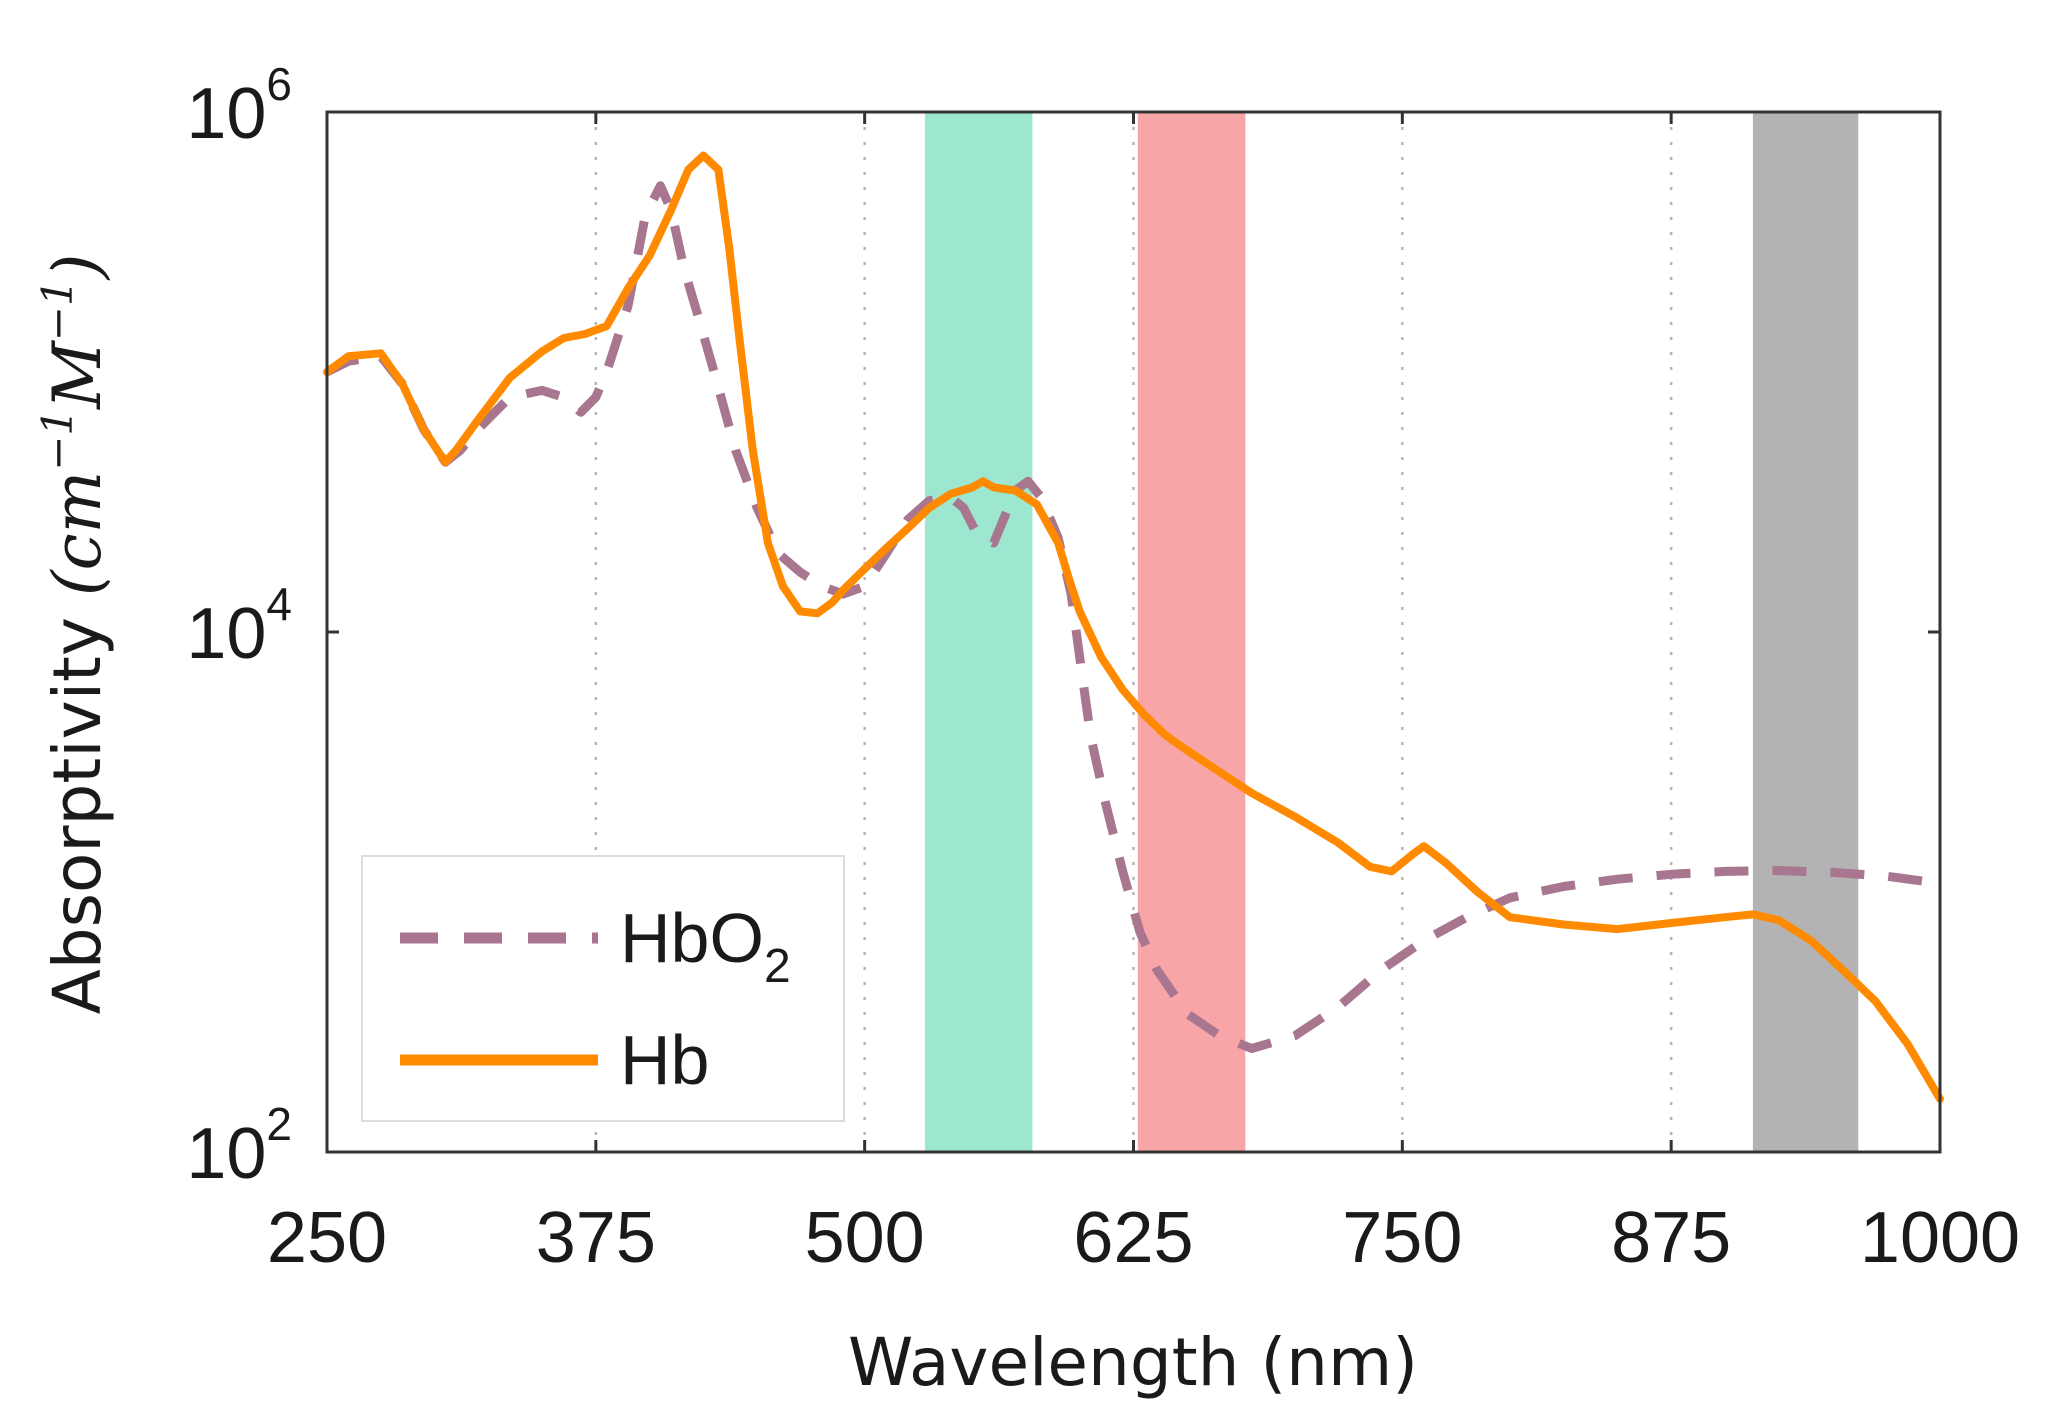  I want to click on x-tick-label: 250, so click(327, 1238).